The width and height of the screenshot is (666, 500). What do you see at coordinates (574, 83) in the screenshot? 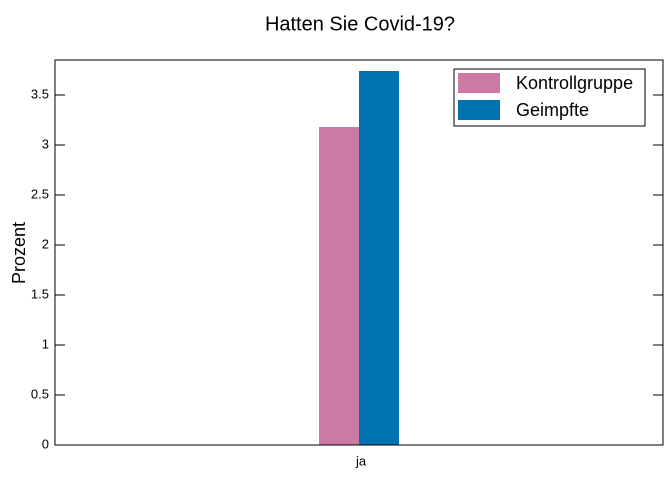
I see `legend-label: Kontrollgruppe` at bounding box center [574, 83].